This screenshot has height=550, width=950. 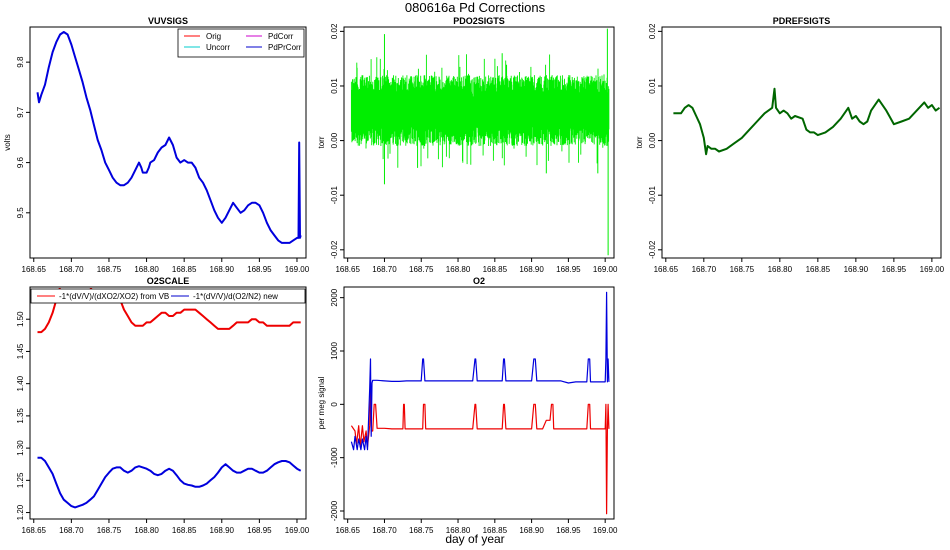 I want to click on y-tick-label: 9.7, so click(x=20, y=112).